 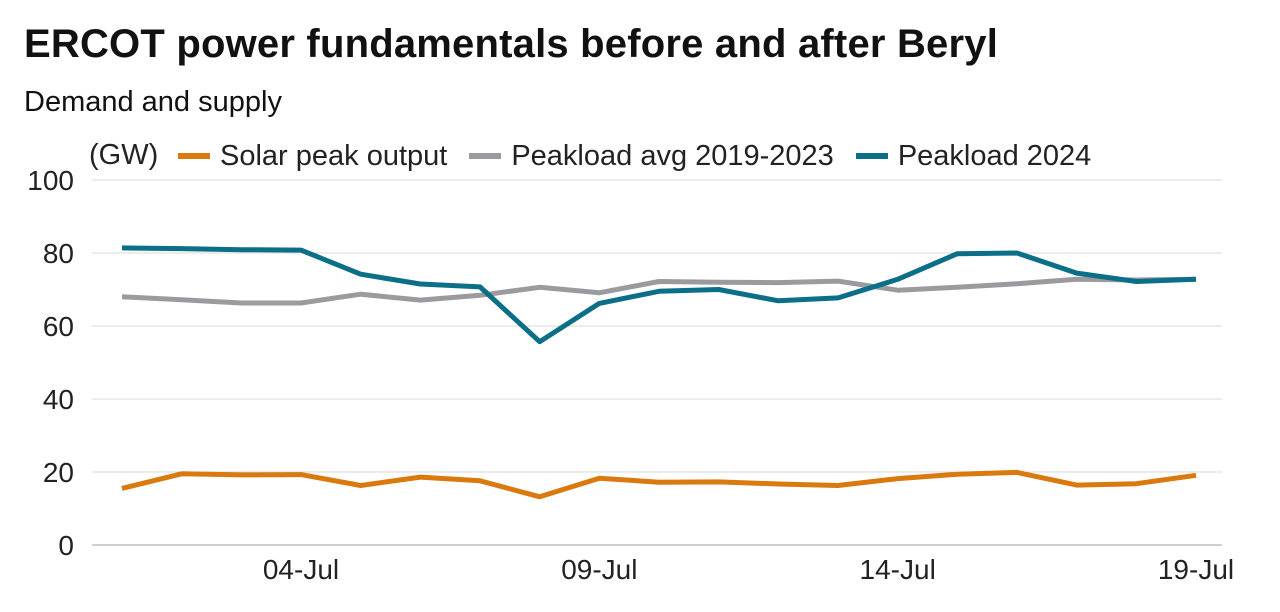 I want to click on y-tick-label-100: 100, so click(x=50, y=180).